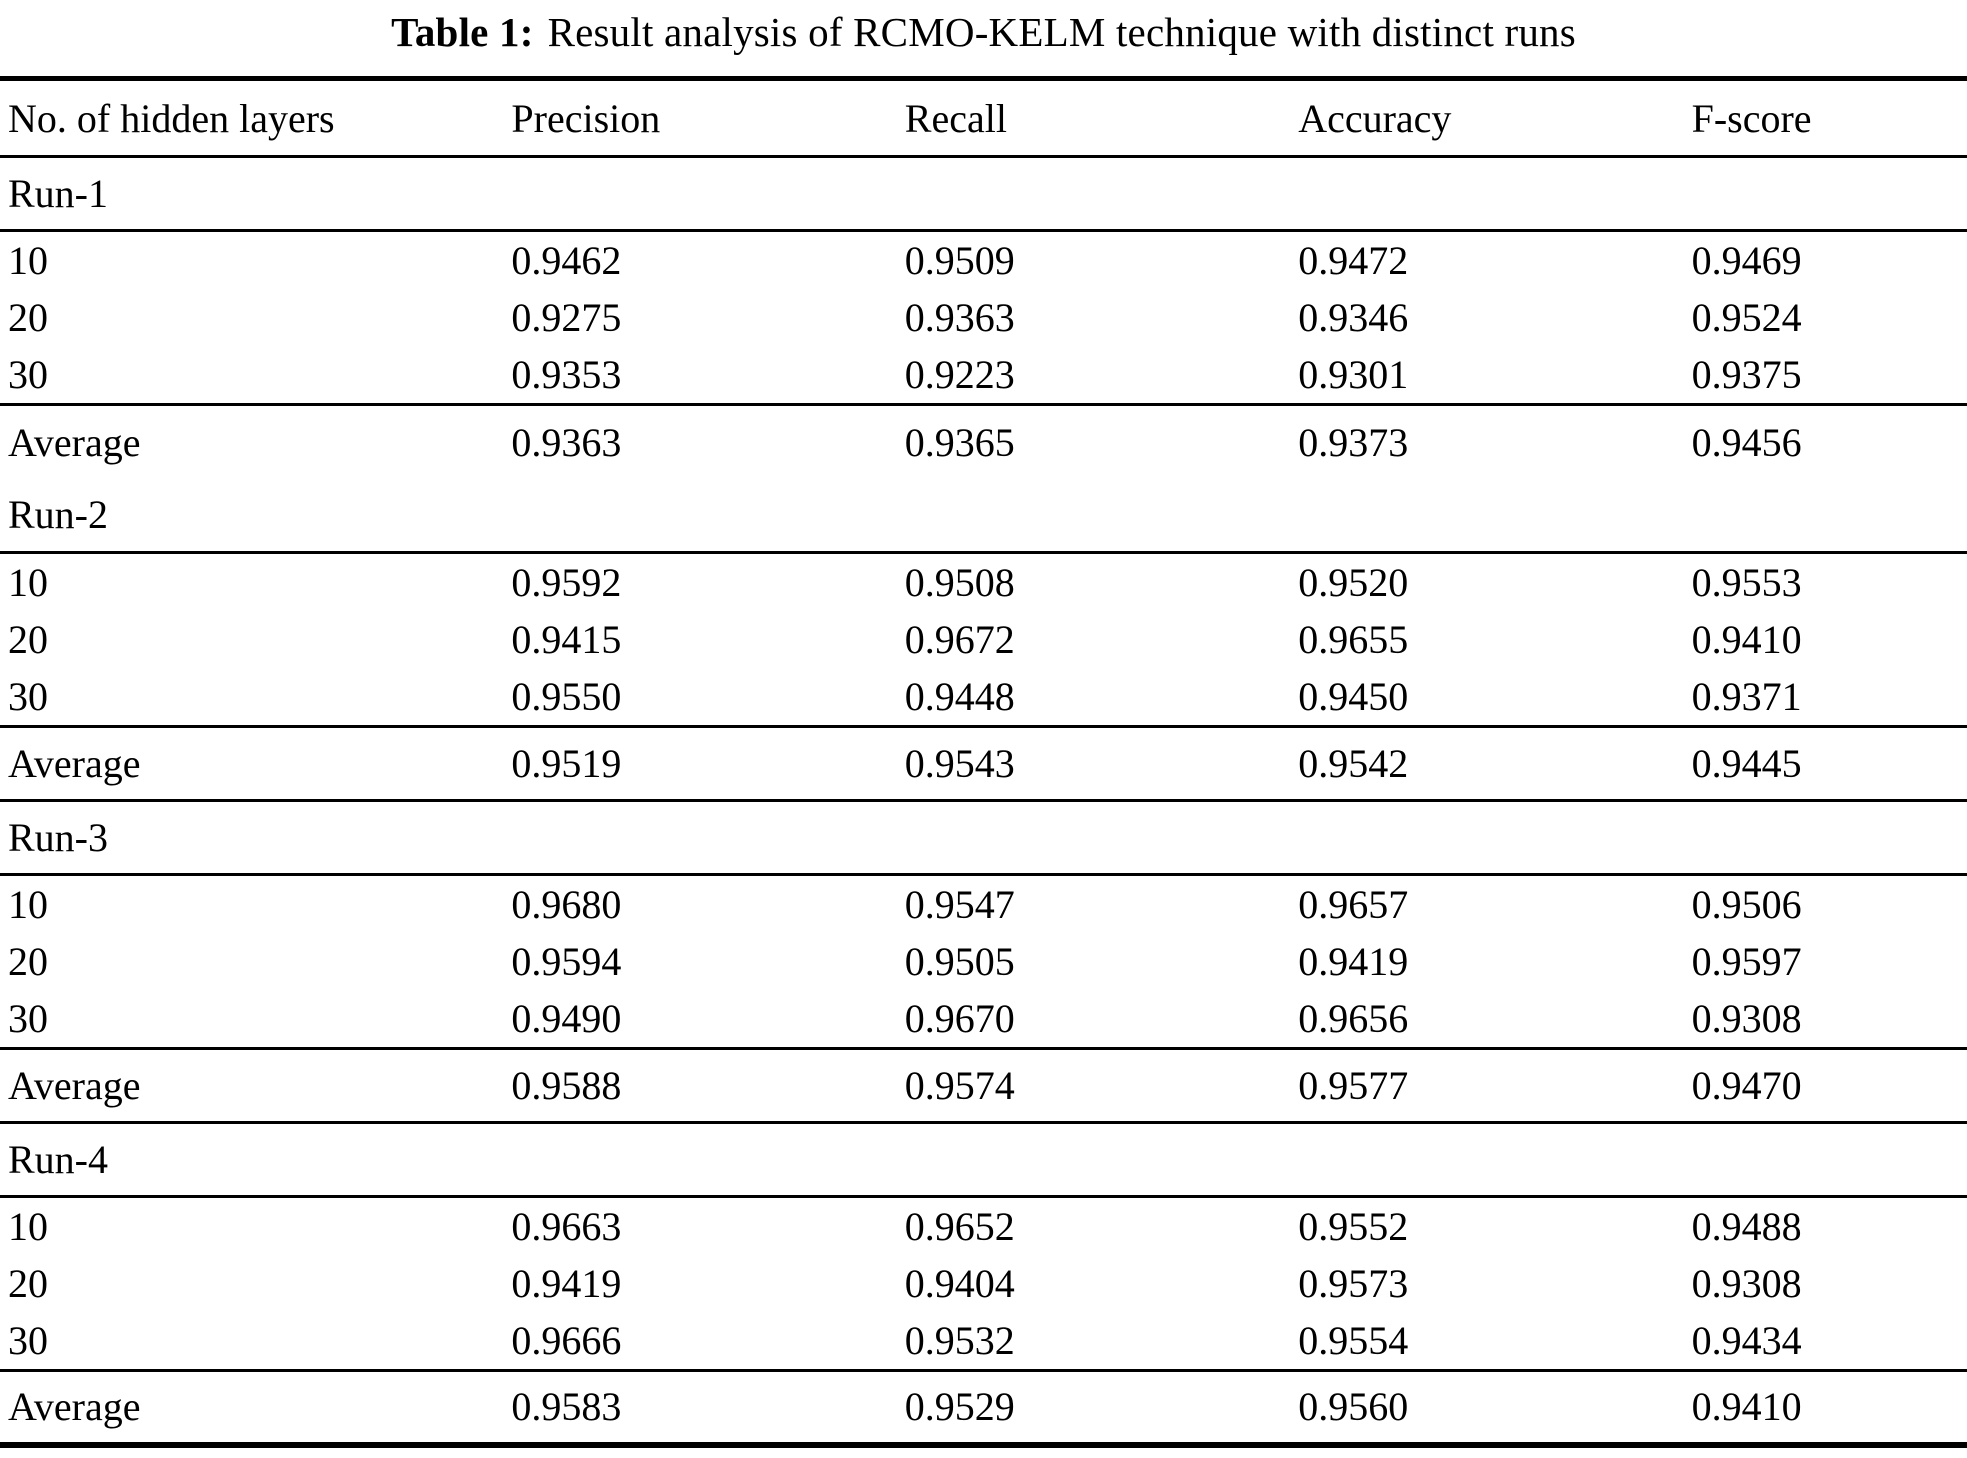 The width and height of the screenshot is (1967, 1458). Describe the element at coordinates (959, 260) in the screenshot. I see `table-cell: 0.9509` at that location.